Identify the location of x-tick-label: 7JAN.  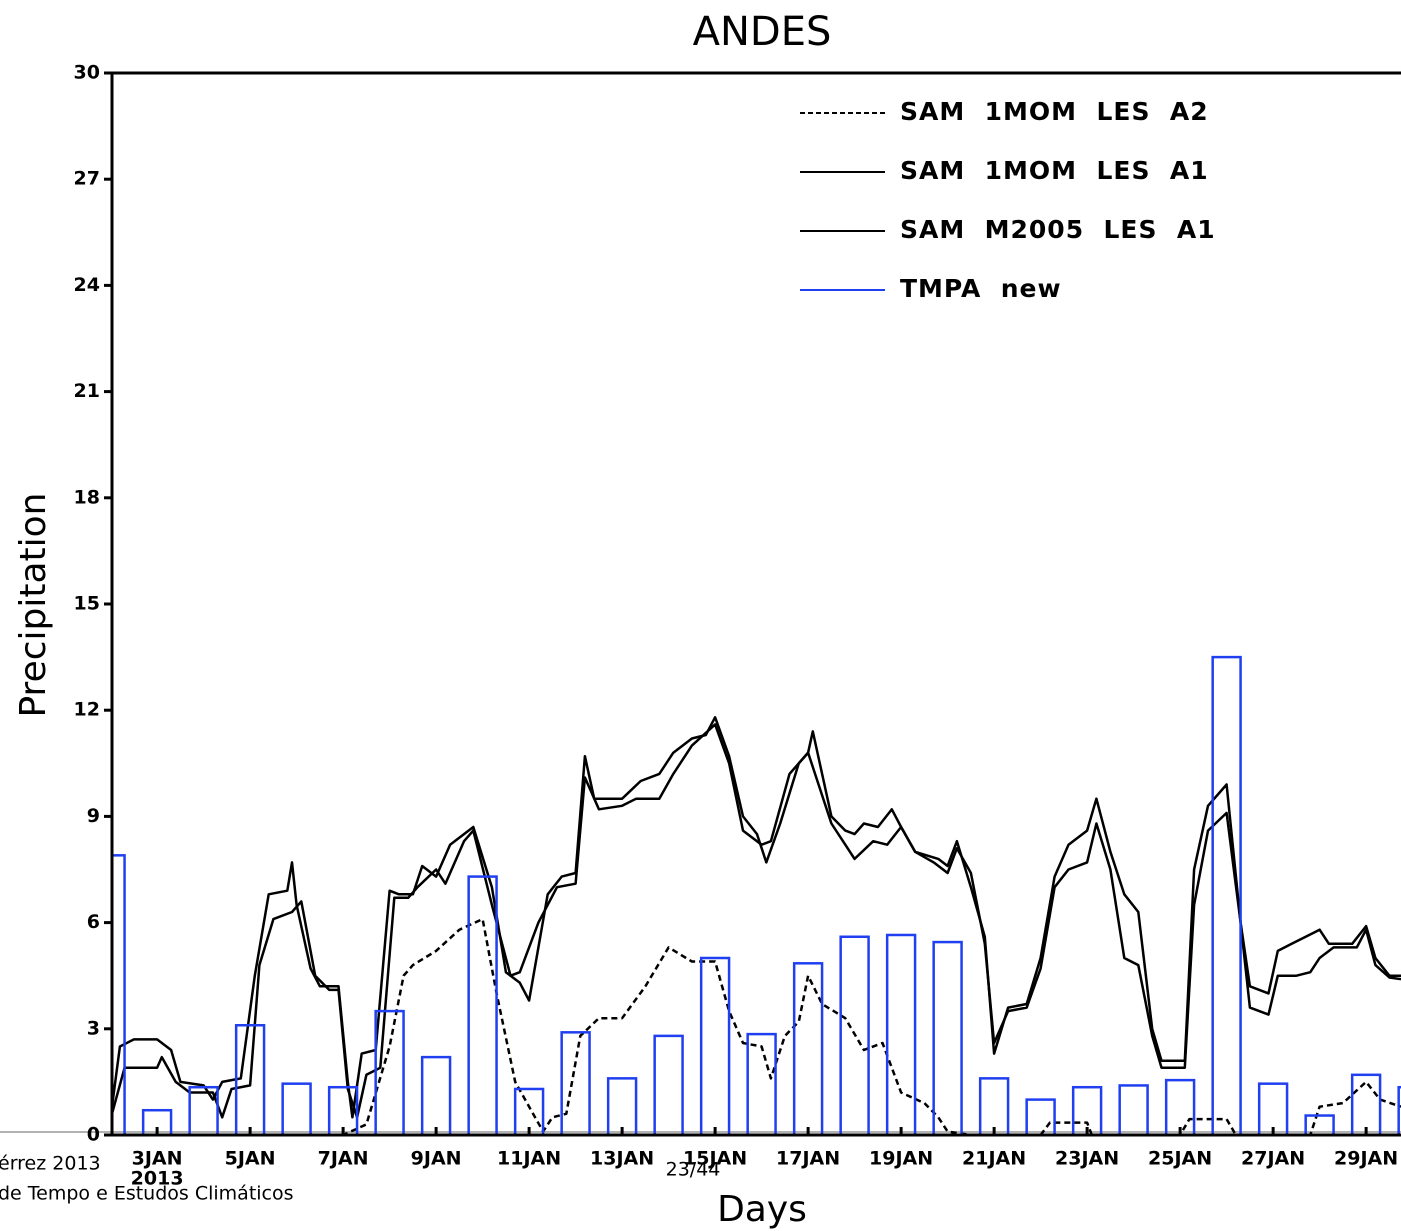
(343, 1159).